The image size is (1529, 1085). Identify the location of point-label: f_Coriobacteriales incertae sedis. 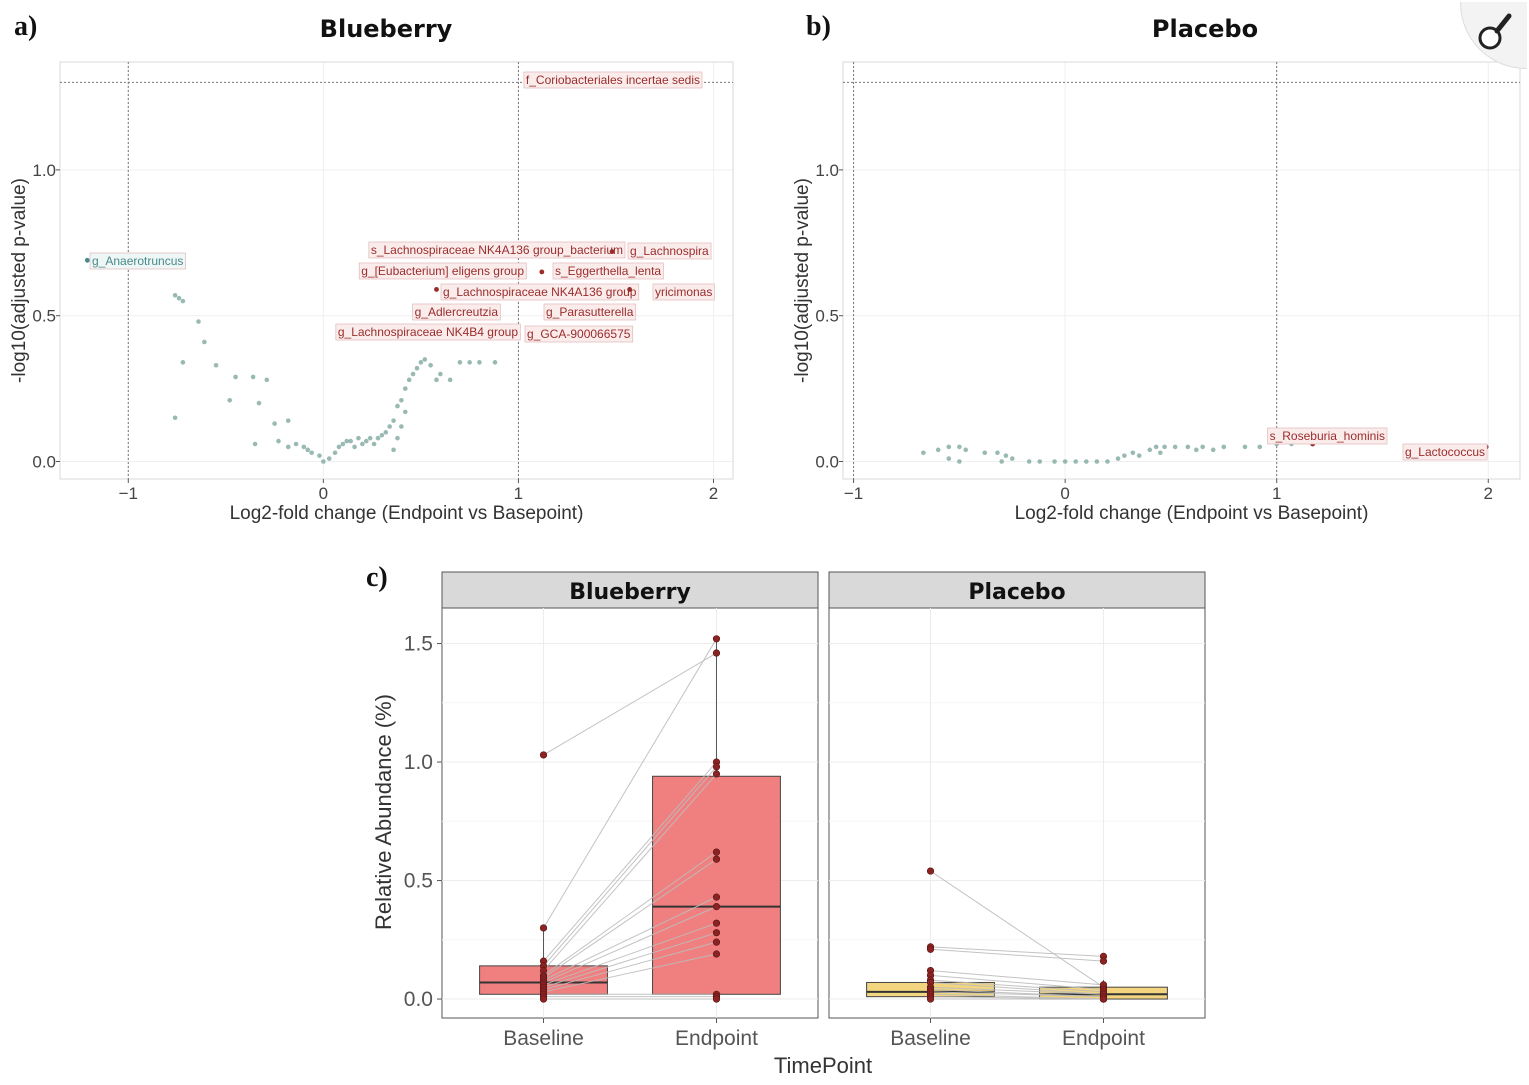
(613, 80).